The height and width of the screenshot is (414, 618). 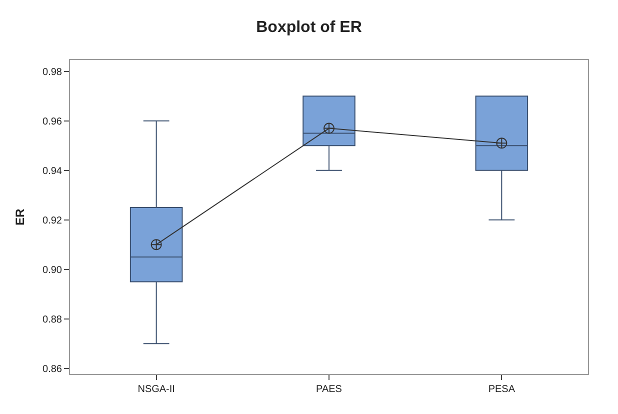 I want to click on x-tick-label: PESA, so click(x=502, y=389).